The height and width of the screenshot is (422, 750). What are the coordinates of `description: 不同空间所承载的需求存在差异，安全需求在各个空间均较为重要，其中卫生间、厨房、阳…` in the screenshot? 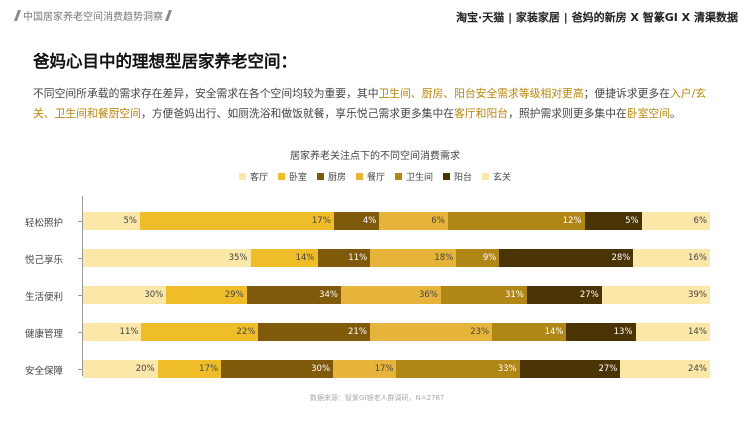 It's located at (378, 104).